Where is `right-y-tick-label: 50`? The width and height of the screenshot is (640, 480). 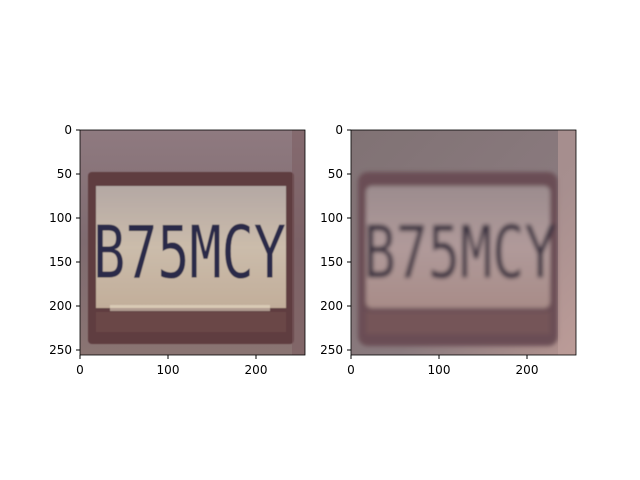 right-y-tick-label: 50 is located at coordinates (335, 174).